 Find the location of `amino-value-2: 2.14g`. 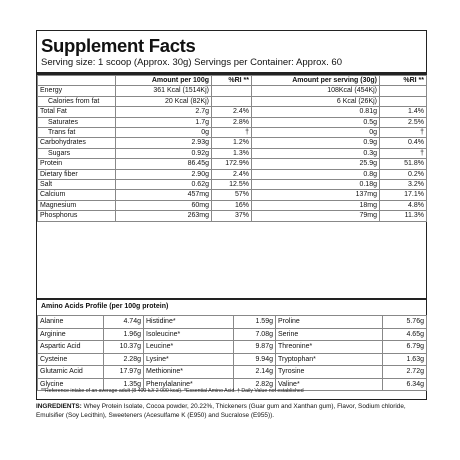

amino-value-2: 2.14g is located at coordinates (254, 372).